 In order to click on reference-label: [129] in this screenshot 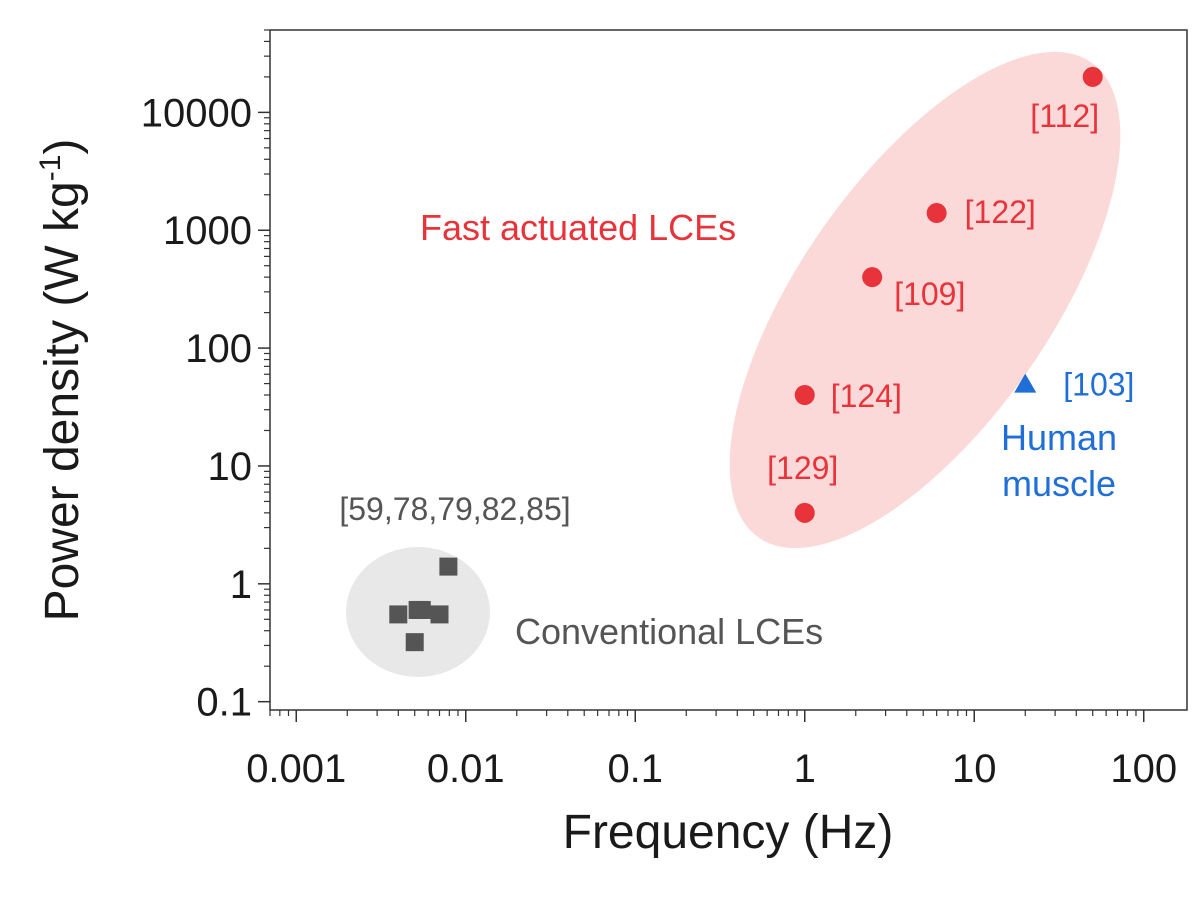, I will do `click(802, 468)`.